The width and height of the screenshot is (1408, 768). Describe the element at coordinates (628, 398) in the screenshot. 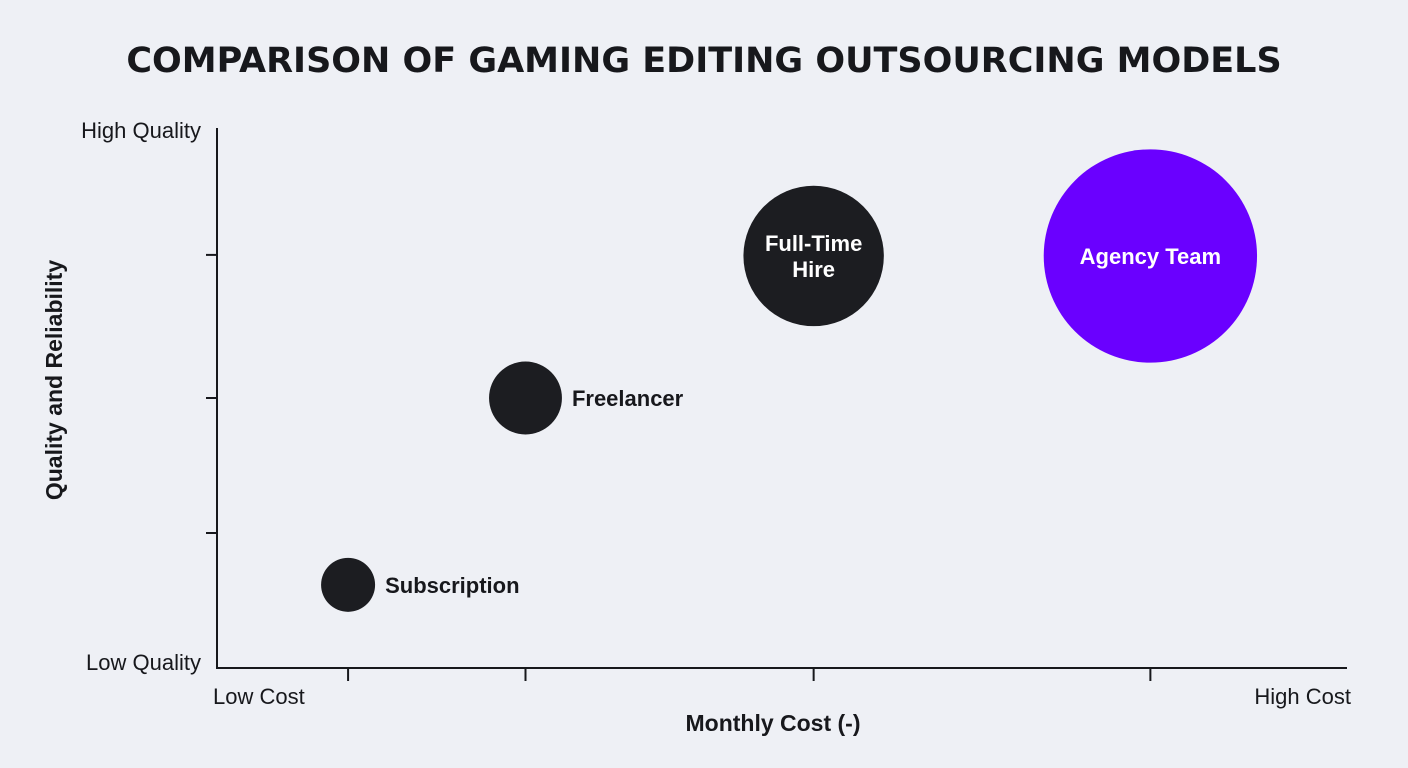

I see `bubble-label-freelancer: Freelancer` at that location.